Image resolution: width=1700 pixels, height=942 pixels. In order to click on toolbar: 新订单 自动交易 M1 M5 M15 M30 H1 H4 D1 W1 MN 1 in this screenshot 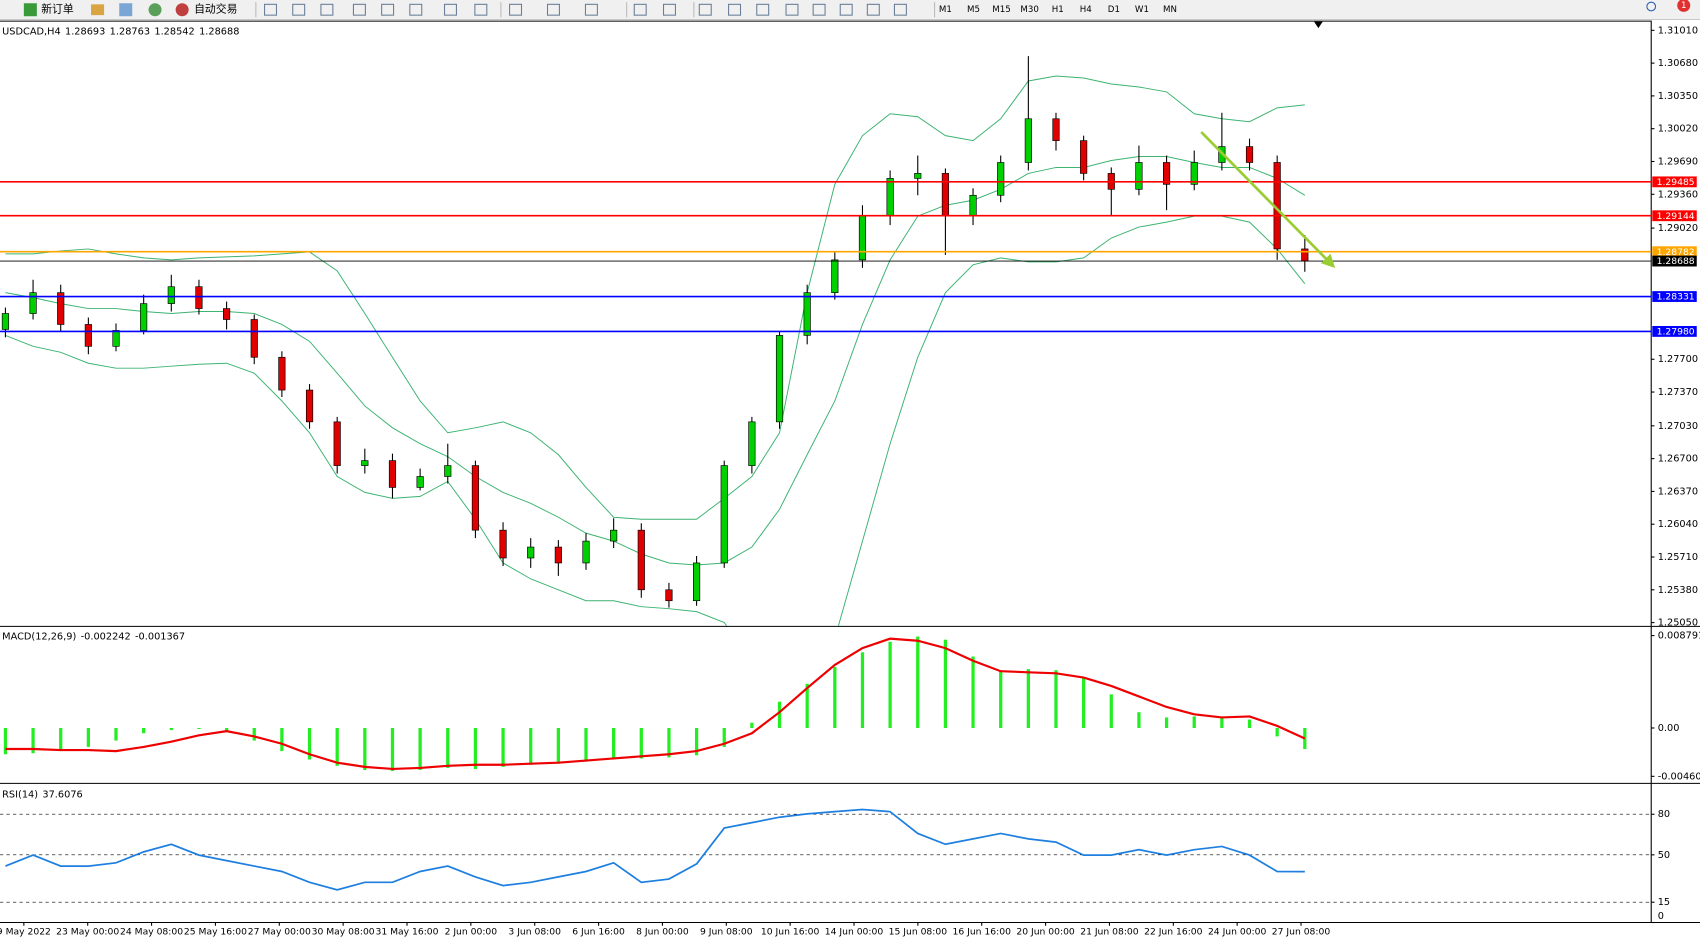, I will do `click(850, 10)`.